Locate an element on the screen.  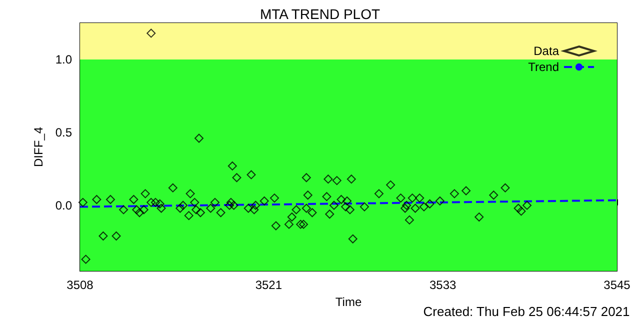
x-tick-label: 3545 is located at coordinates (617, 285).